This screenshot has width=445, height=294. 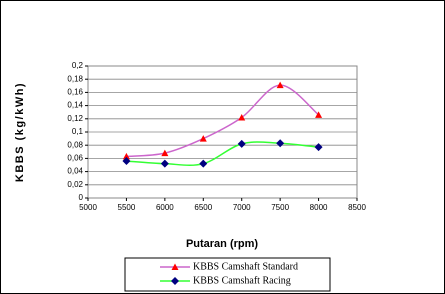 What do you see at coordinates (81, 197) in the screenshot?
I see `y-tick-label: 0` at bounding box center [81, 197].